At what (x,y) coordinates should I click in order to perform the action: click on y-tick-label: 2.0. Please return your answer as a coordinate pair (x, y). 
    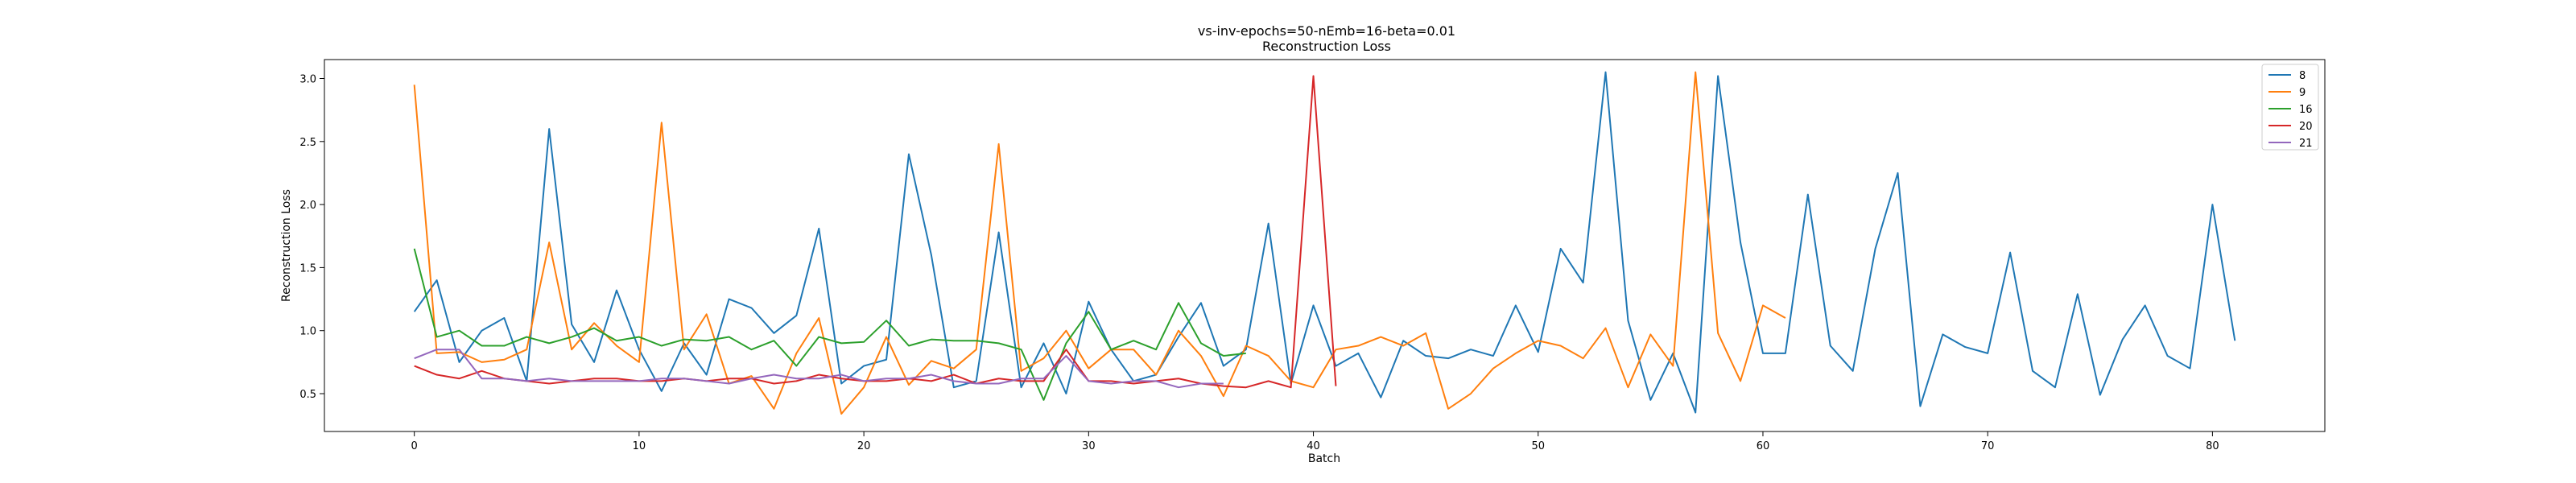
    Looking at the image, I should click on (307, 206).